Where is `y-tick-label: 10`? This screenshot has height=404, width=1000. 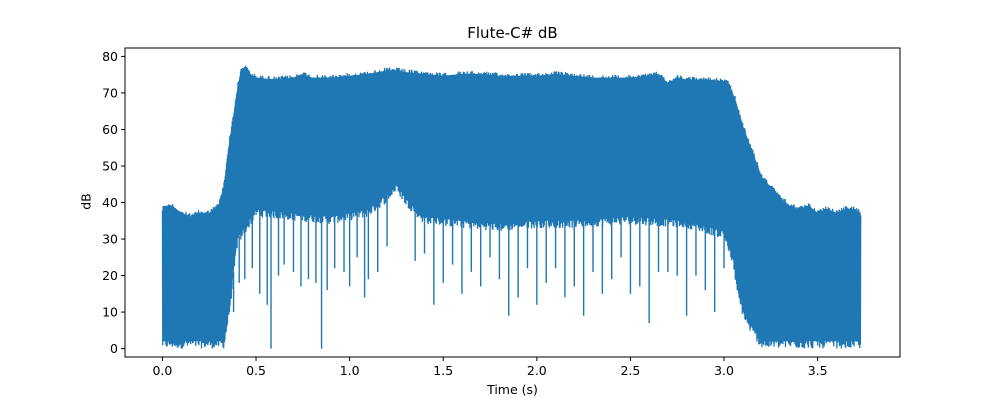 y-tick-label: 10 is located at coordinates (110, 312).